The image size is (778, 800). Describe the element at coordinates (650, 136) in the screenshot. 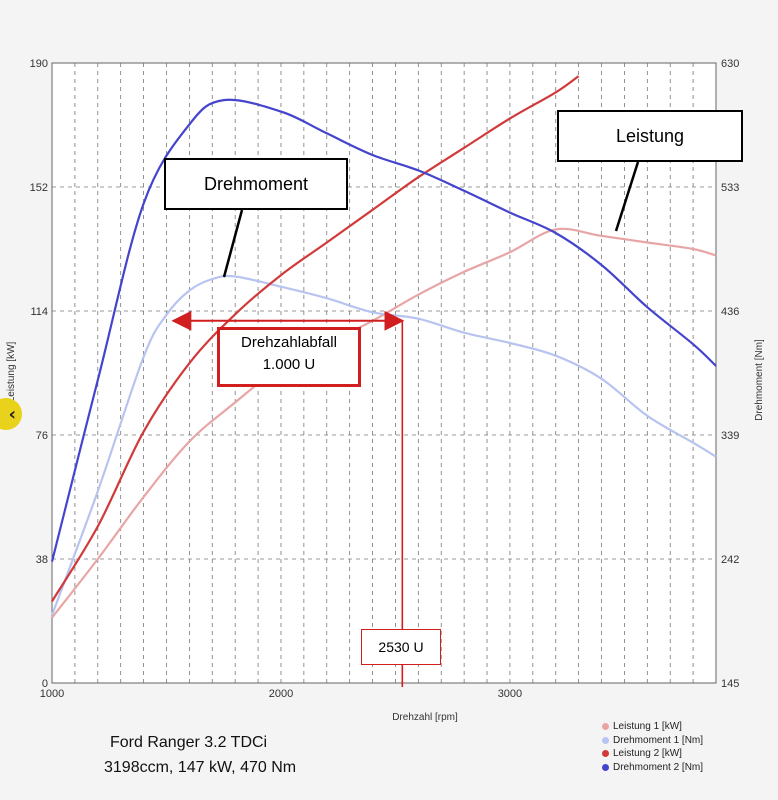

I see `leistung-callout: Leistung` at that location.